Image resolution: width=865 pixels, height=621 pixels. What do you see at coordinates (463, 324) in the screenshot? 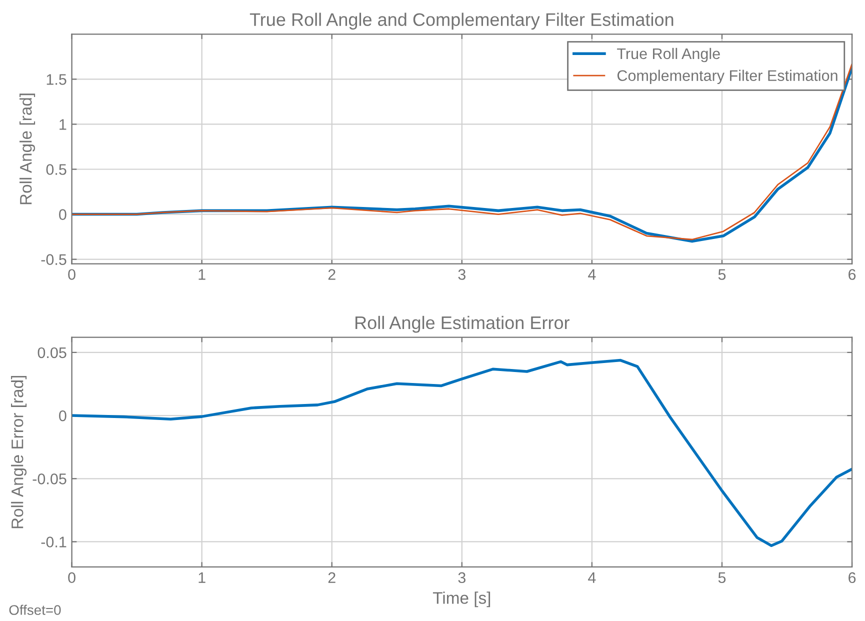
I see `chart-title: Roll Angle Estimation Error` at bounding box center [463, 324].